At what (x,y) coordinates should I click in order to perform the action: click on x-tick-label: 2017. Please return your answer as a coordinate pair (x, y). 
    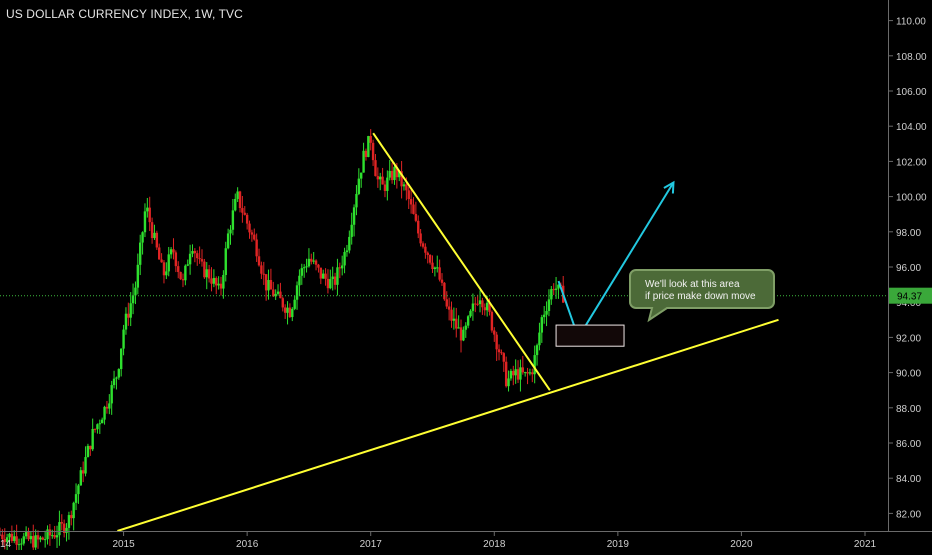
    Looking at the image, I should click on (371, 544).